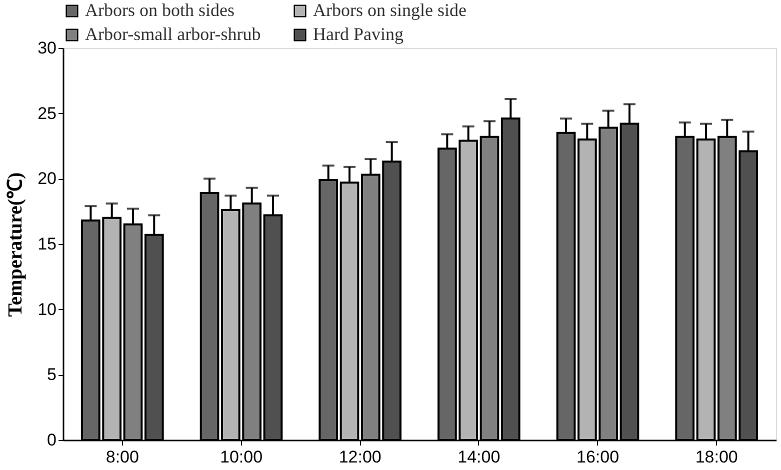 This screenshot has width=781, height=470. Describe the element at coordinates (47, 113) in the screenshot. I see `y-tick-label: 25` at that location.